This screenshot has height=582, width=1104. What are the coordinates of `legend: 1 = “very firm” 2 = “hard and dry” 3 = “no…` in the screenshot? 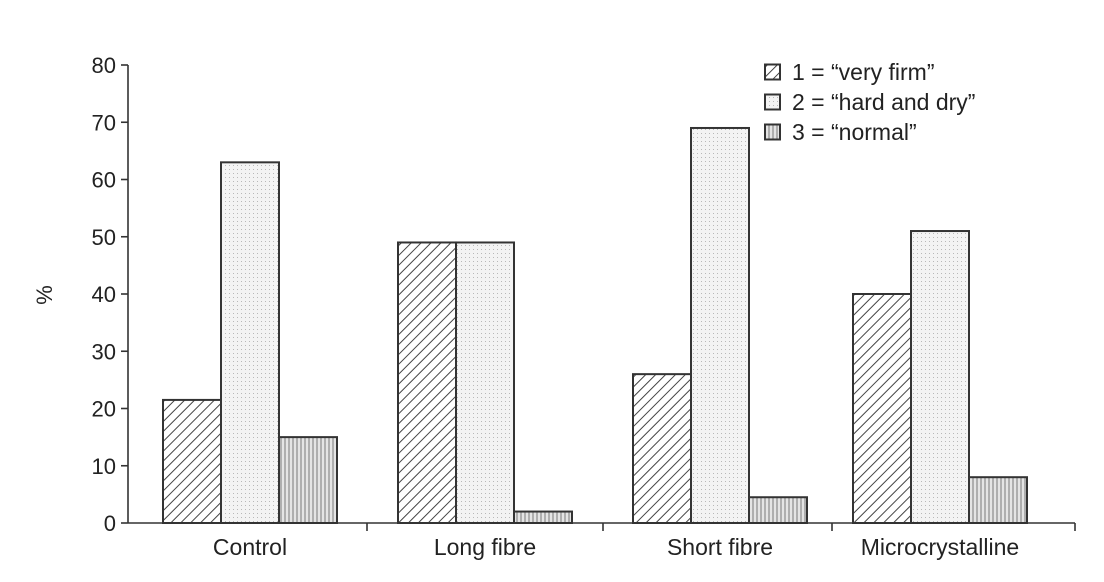 It's located at (869, 102).